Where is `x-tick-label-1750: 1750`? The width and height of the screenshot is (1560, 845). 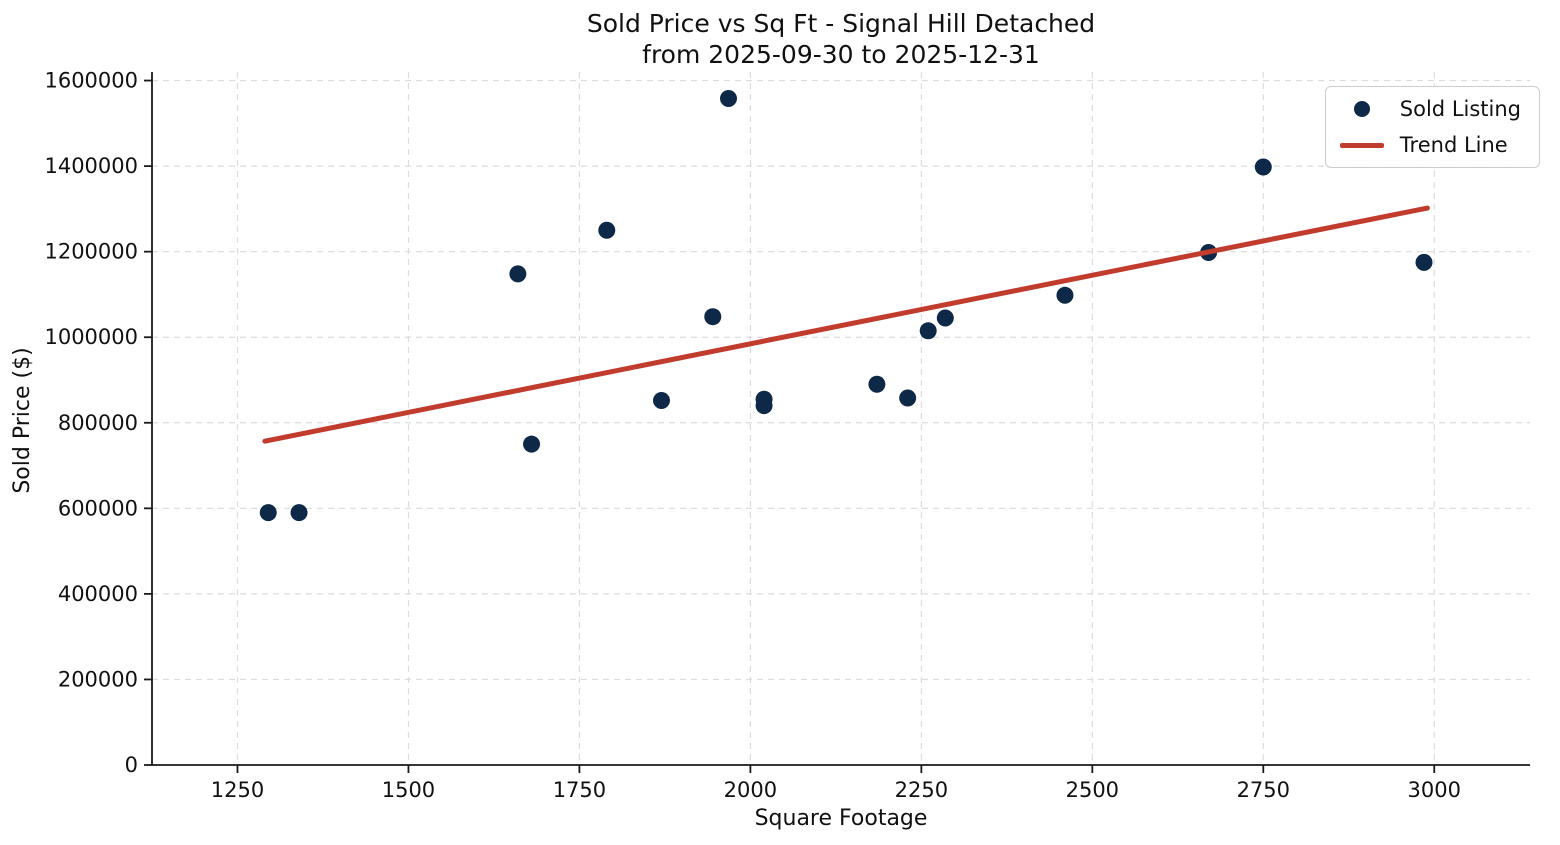
x-tick-label-1750: 1750 is located at coordinates (579, 790).